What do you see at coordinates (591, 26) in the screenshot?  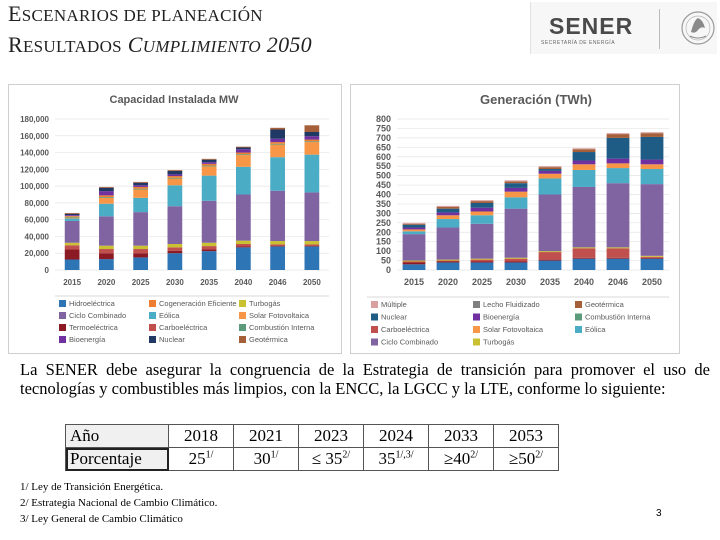 I see `logo-text: SENER` at bounding box center [591, 26].